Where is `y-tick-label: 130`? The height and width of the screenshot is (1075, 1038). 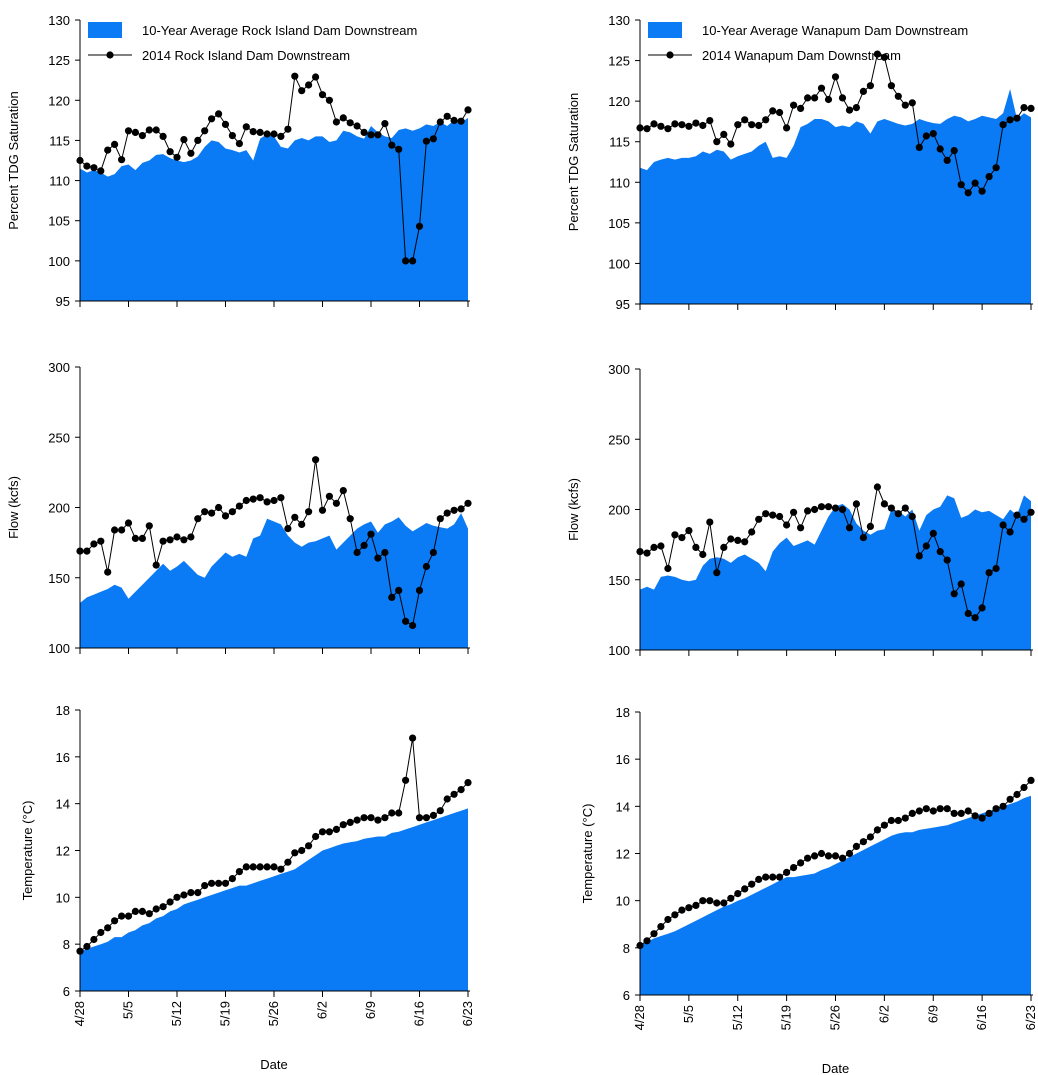 y-tick-label: 130 is located at coordinates (59, 20).